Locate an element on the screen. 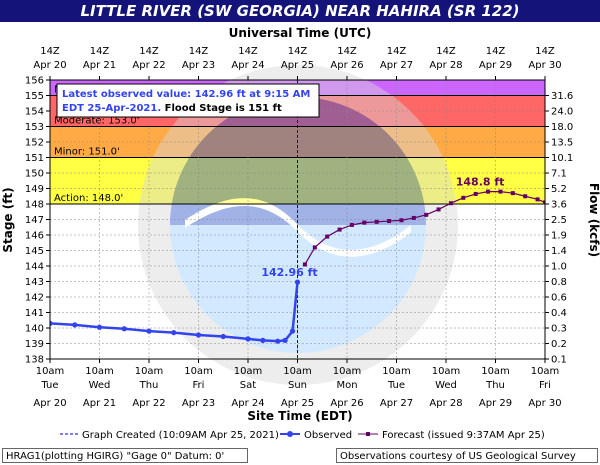 Image resolution: width=600 pixels, height=465 pixels. flow-tick-label-139: 0.2 is located at coordinates (559, 344).